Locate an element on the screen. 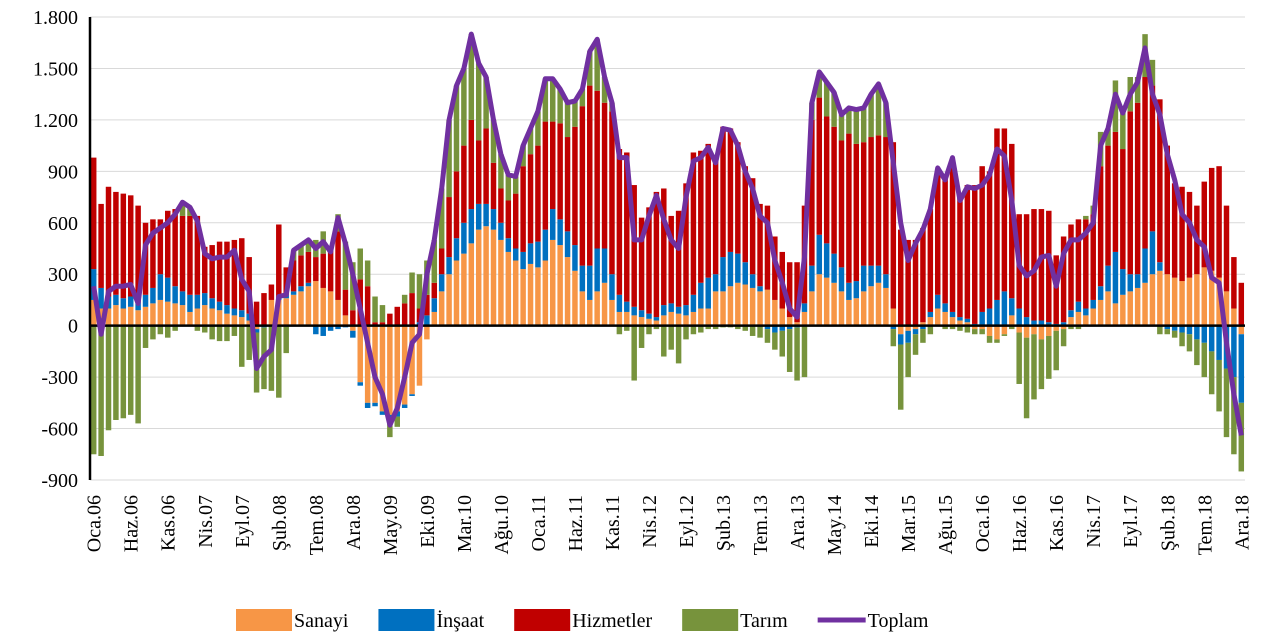  y-tick-label: 900 is located at coordinates (63, 172).